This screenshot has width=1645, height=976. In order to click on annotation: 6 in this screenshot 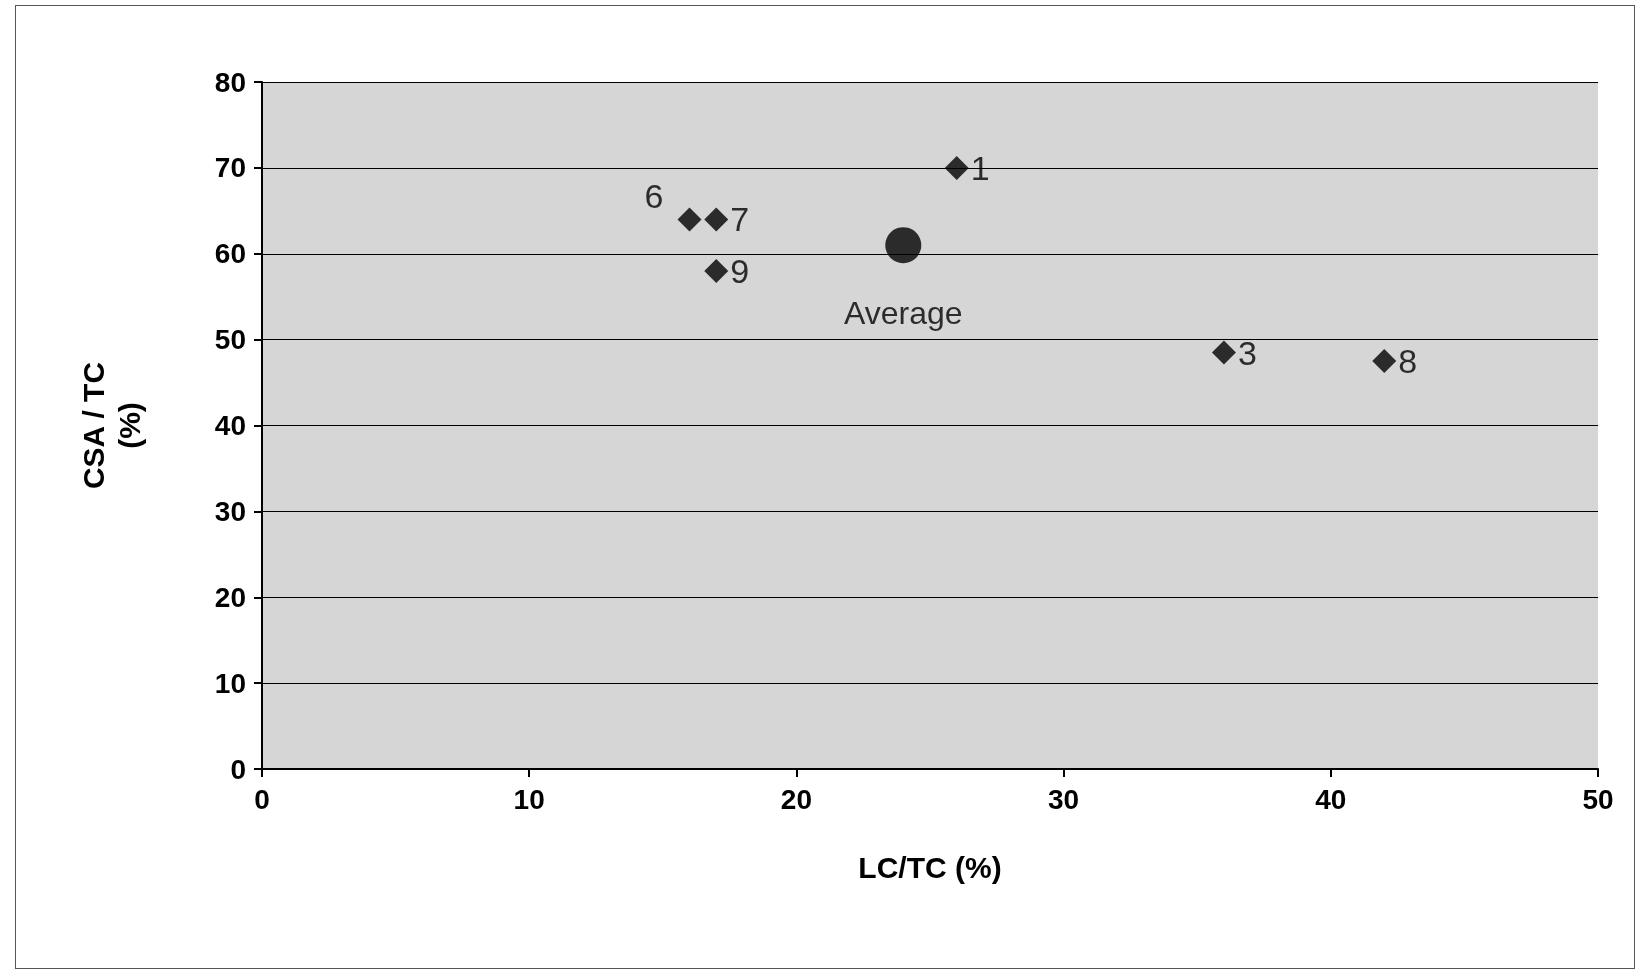, I will do `click(654, 196)`.